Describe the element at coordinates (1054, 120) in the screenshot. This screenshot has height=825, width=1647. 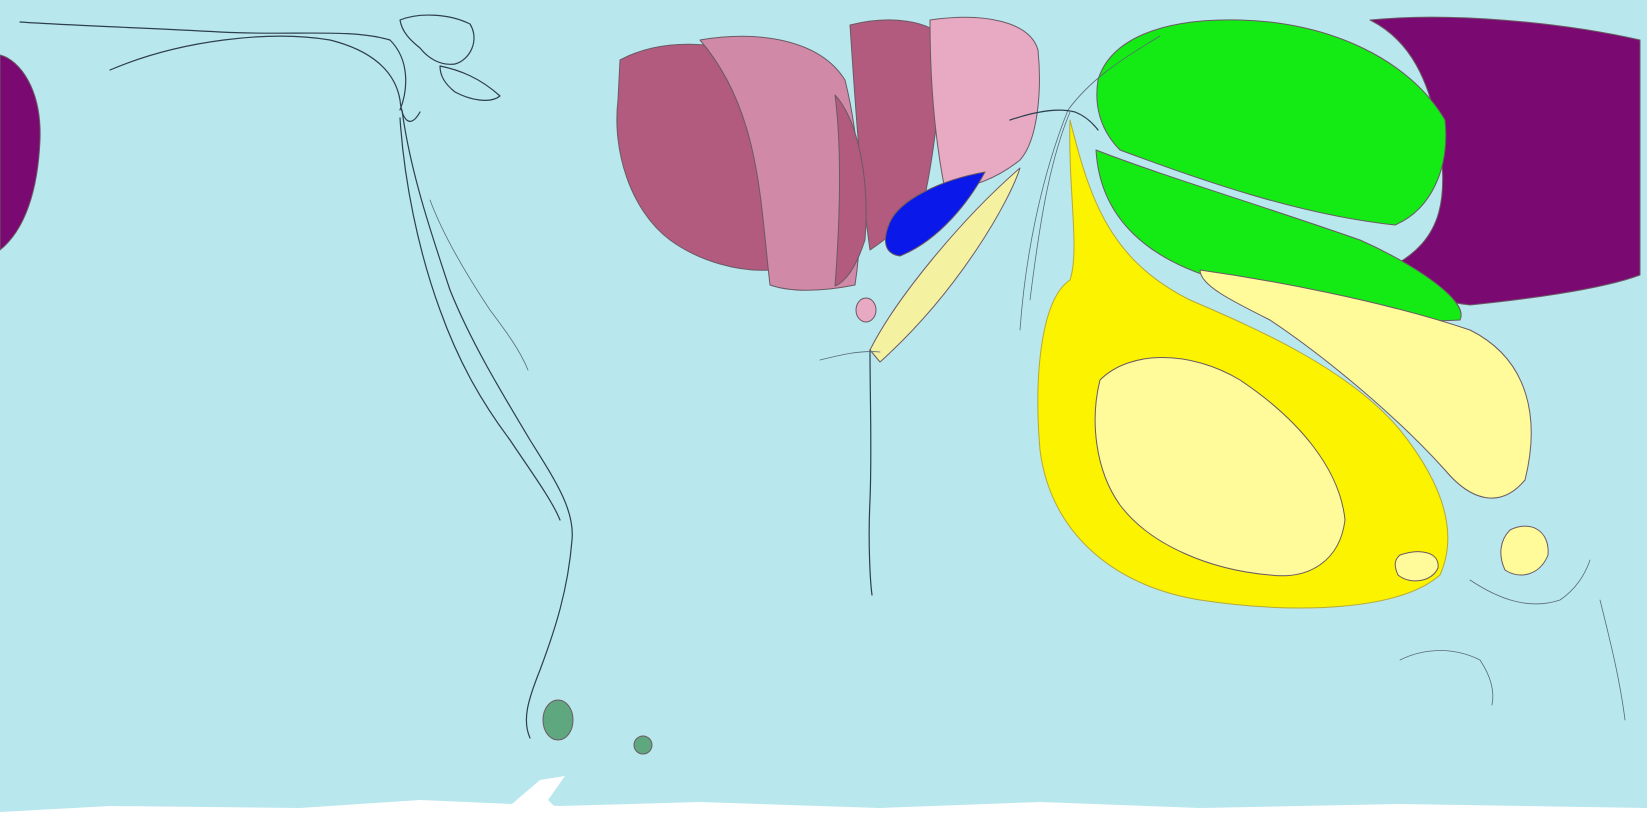
I see `asia-hub-lines` at that location.